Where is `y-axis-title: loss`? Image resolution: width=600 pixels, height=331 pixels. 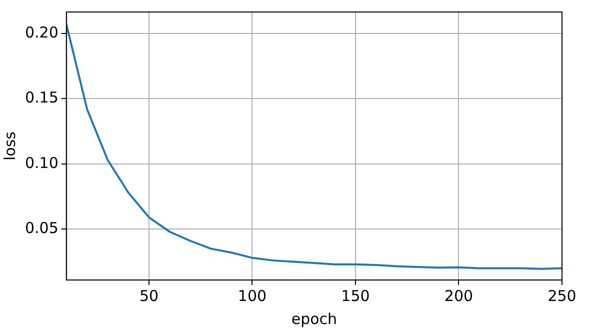 y-axis-title: loss is located at coordinates (9, 145).